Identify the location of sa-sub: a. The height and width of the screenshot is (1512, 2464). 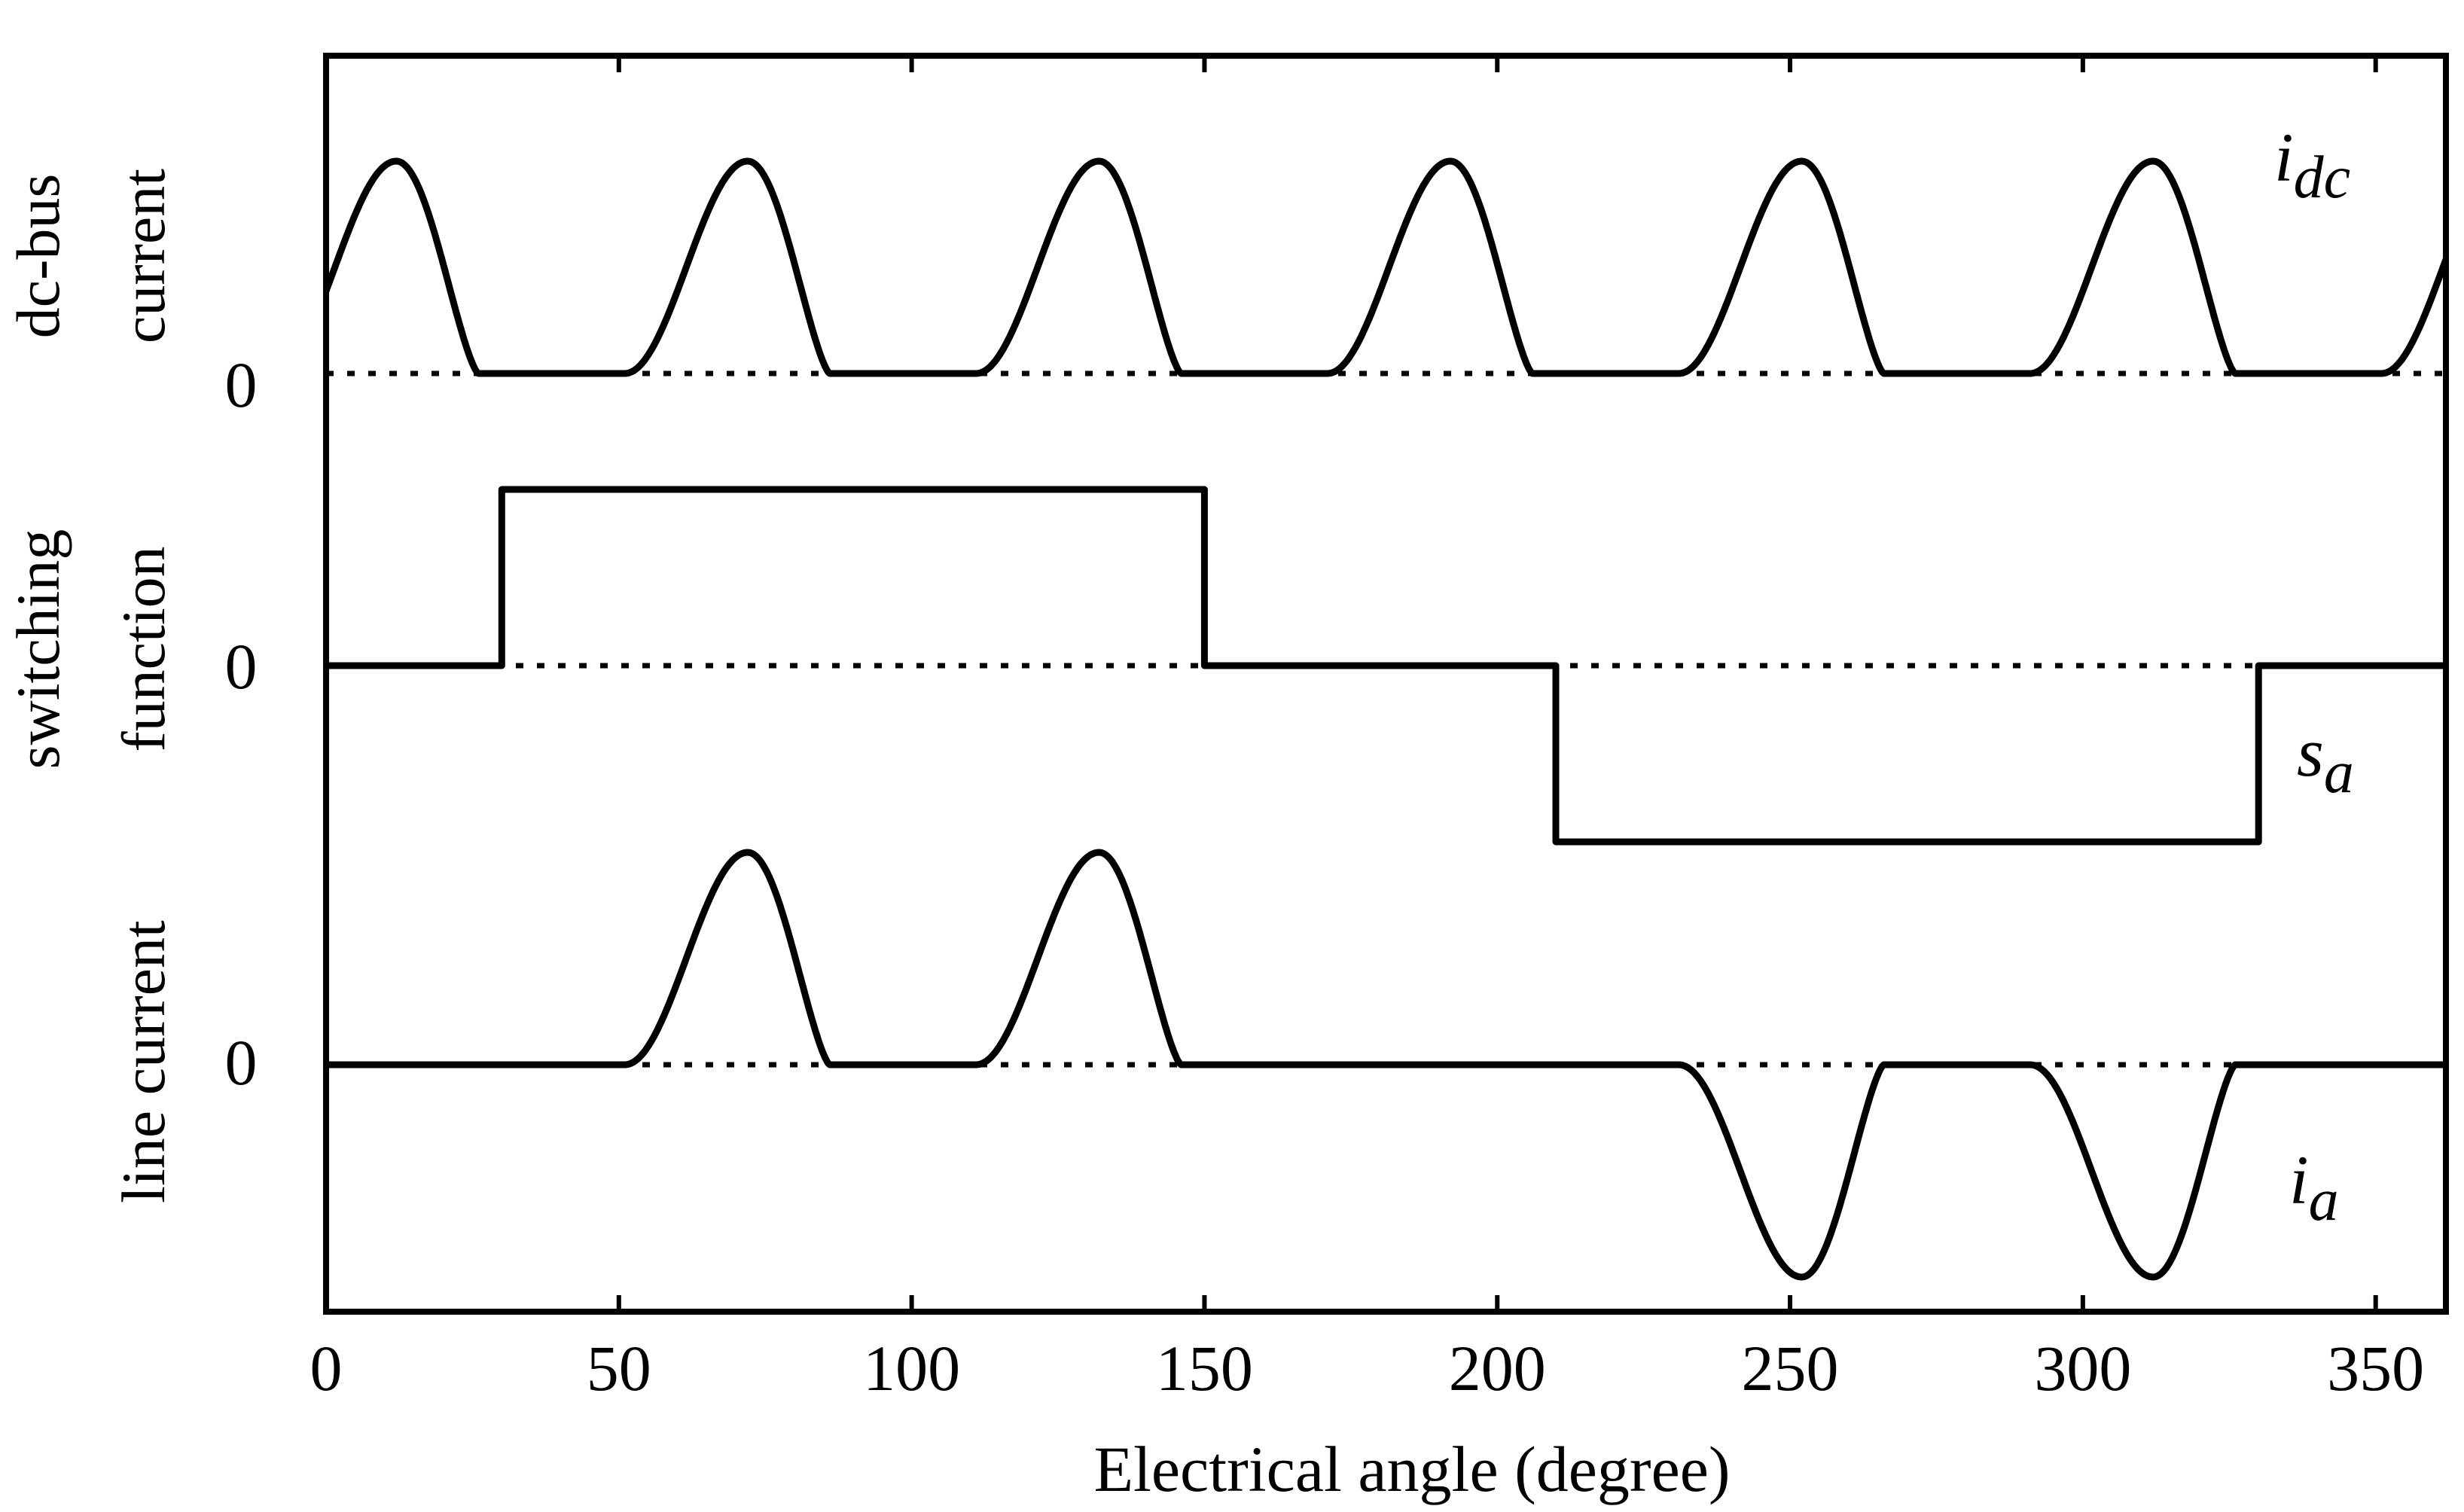
(2339, 773).